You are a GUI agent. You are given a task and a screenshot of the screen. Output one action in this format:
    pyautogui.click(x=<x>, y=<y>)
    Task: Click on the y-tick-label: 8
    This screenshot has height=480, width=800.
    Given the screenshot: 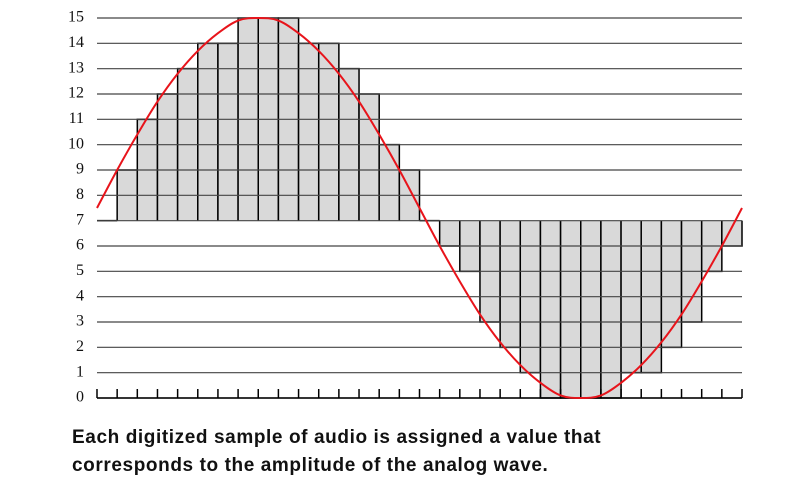 What is the action you would take?
    pyautogui.click(x=80, y=194)
    